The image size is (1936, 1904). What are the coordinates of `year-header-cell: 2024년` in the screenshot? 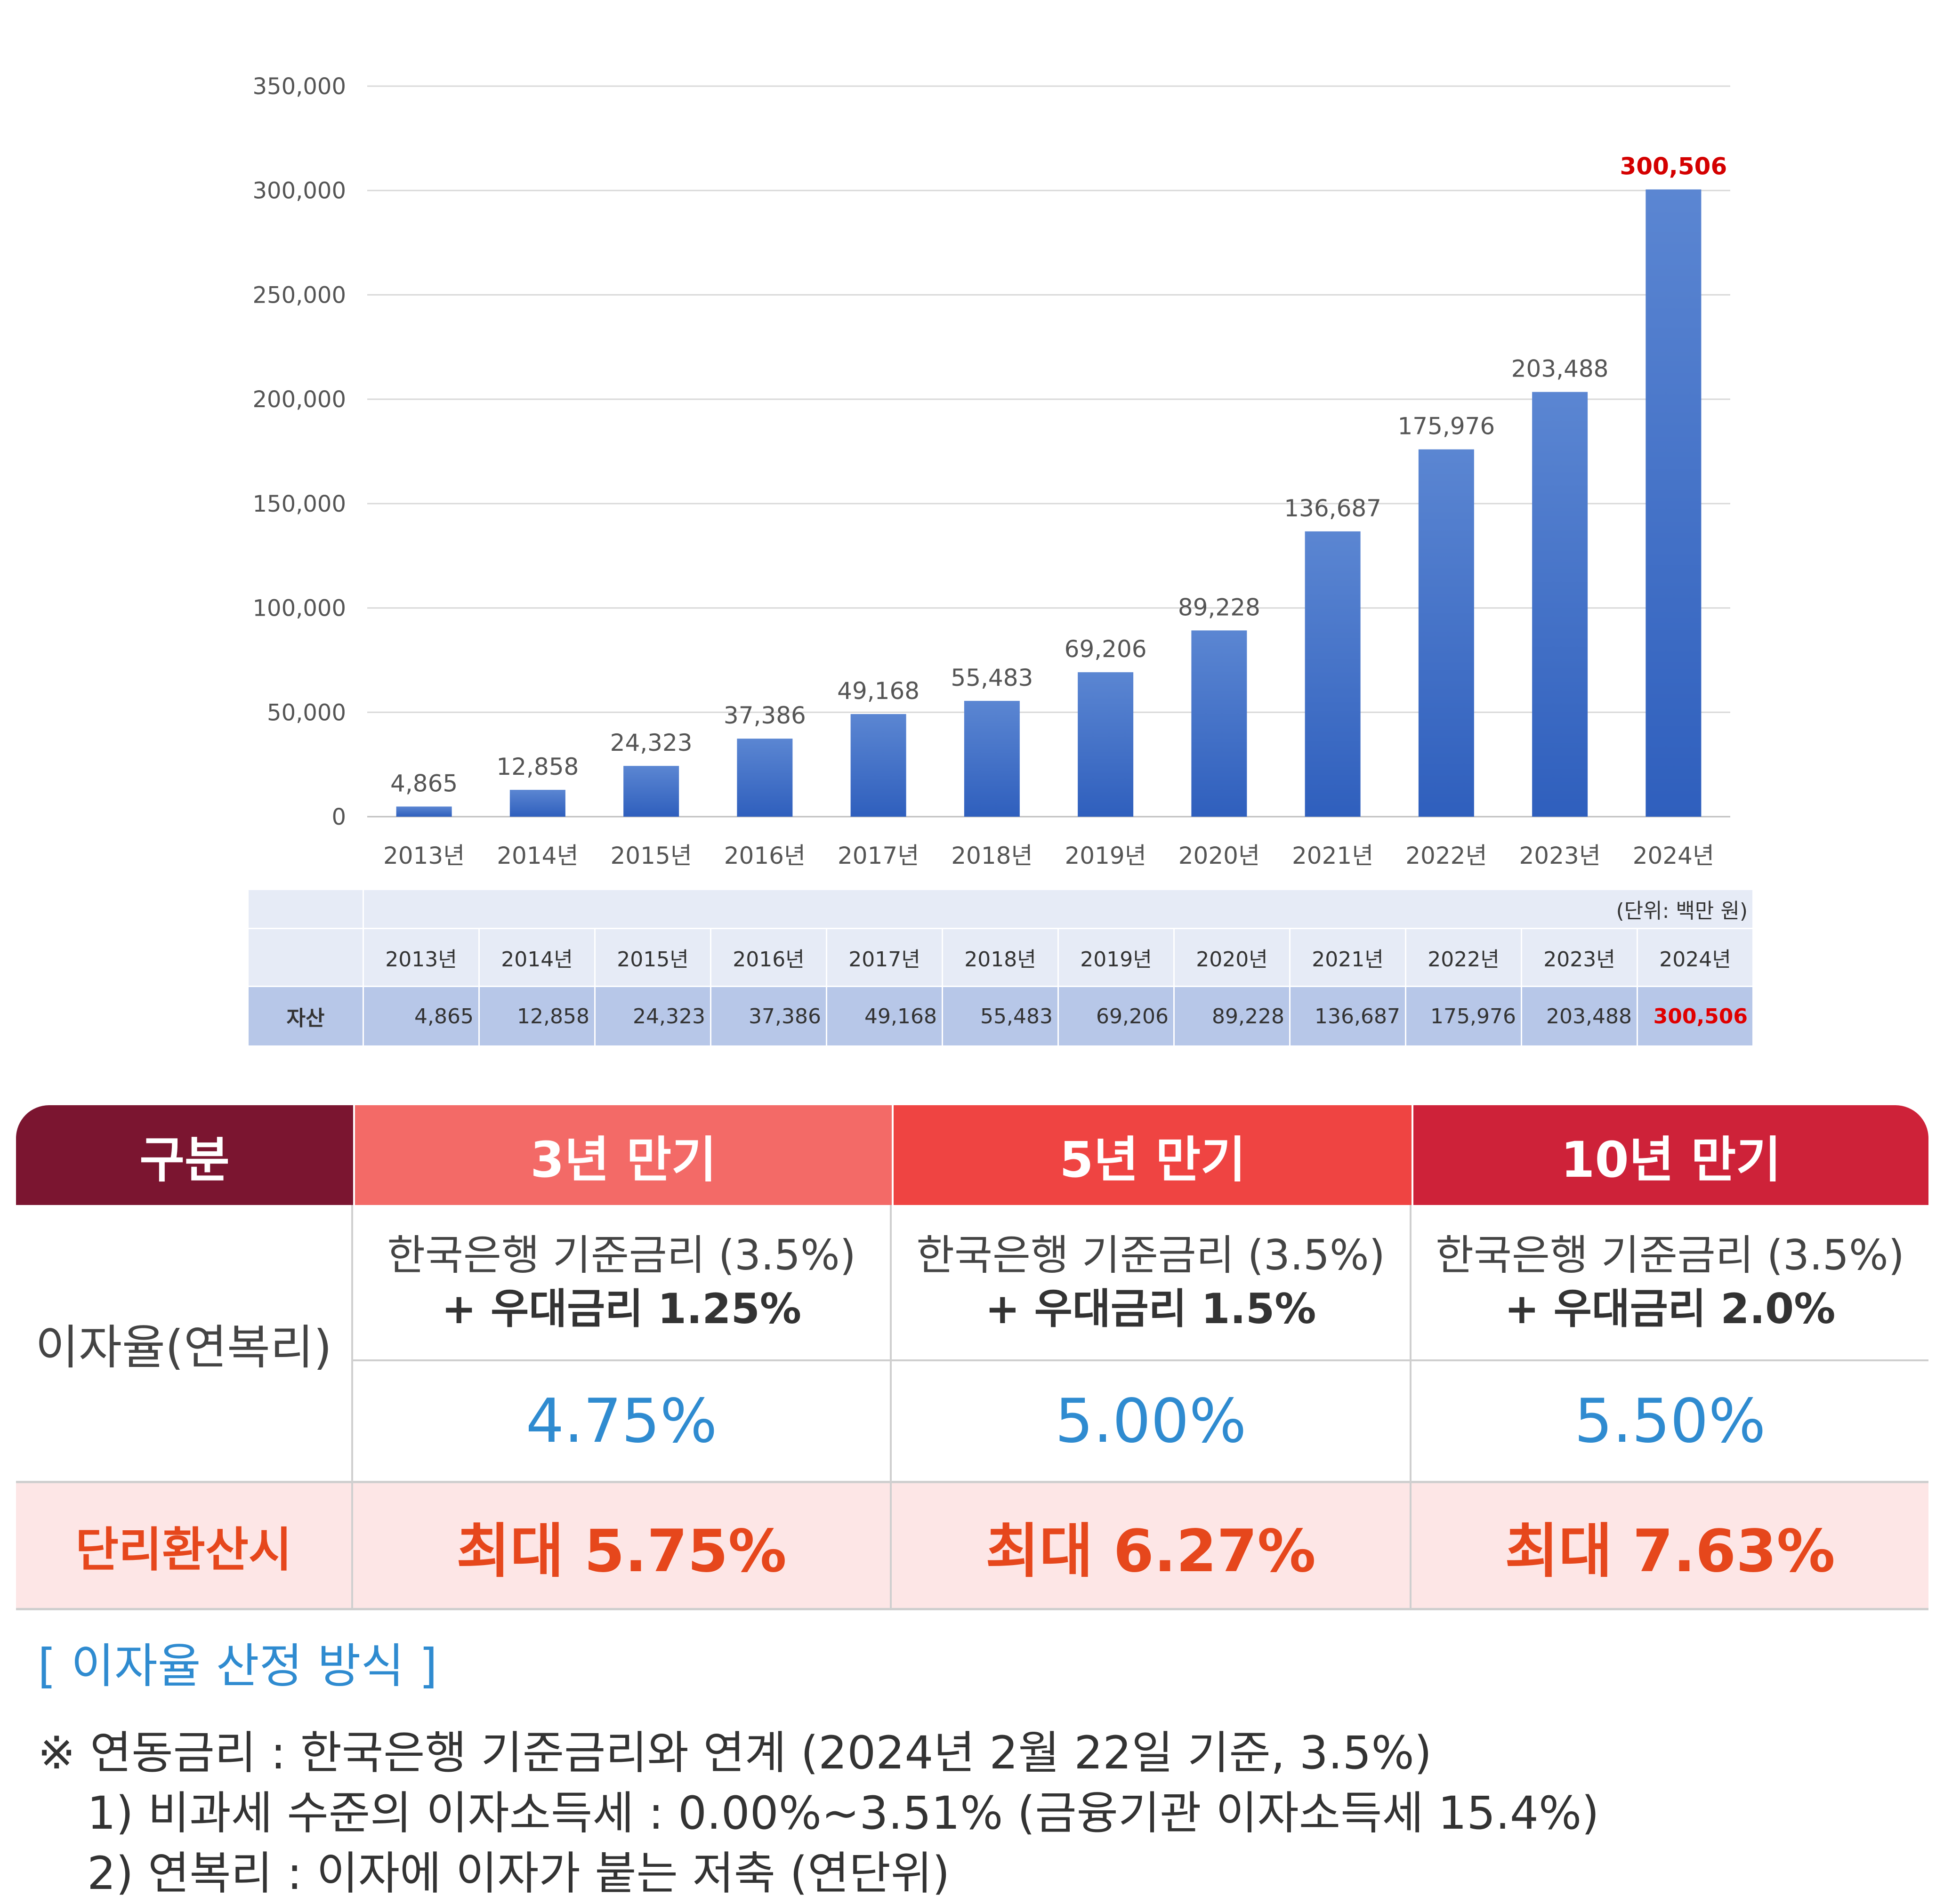 It's located at (1695, 957).